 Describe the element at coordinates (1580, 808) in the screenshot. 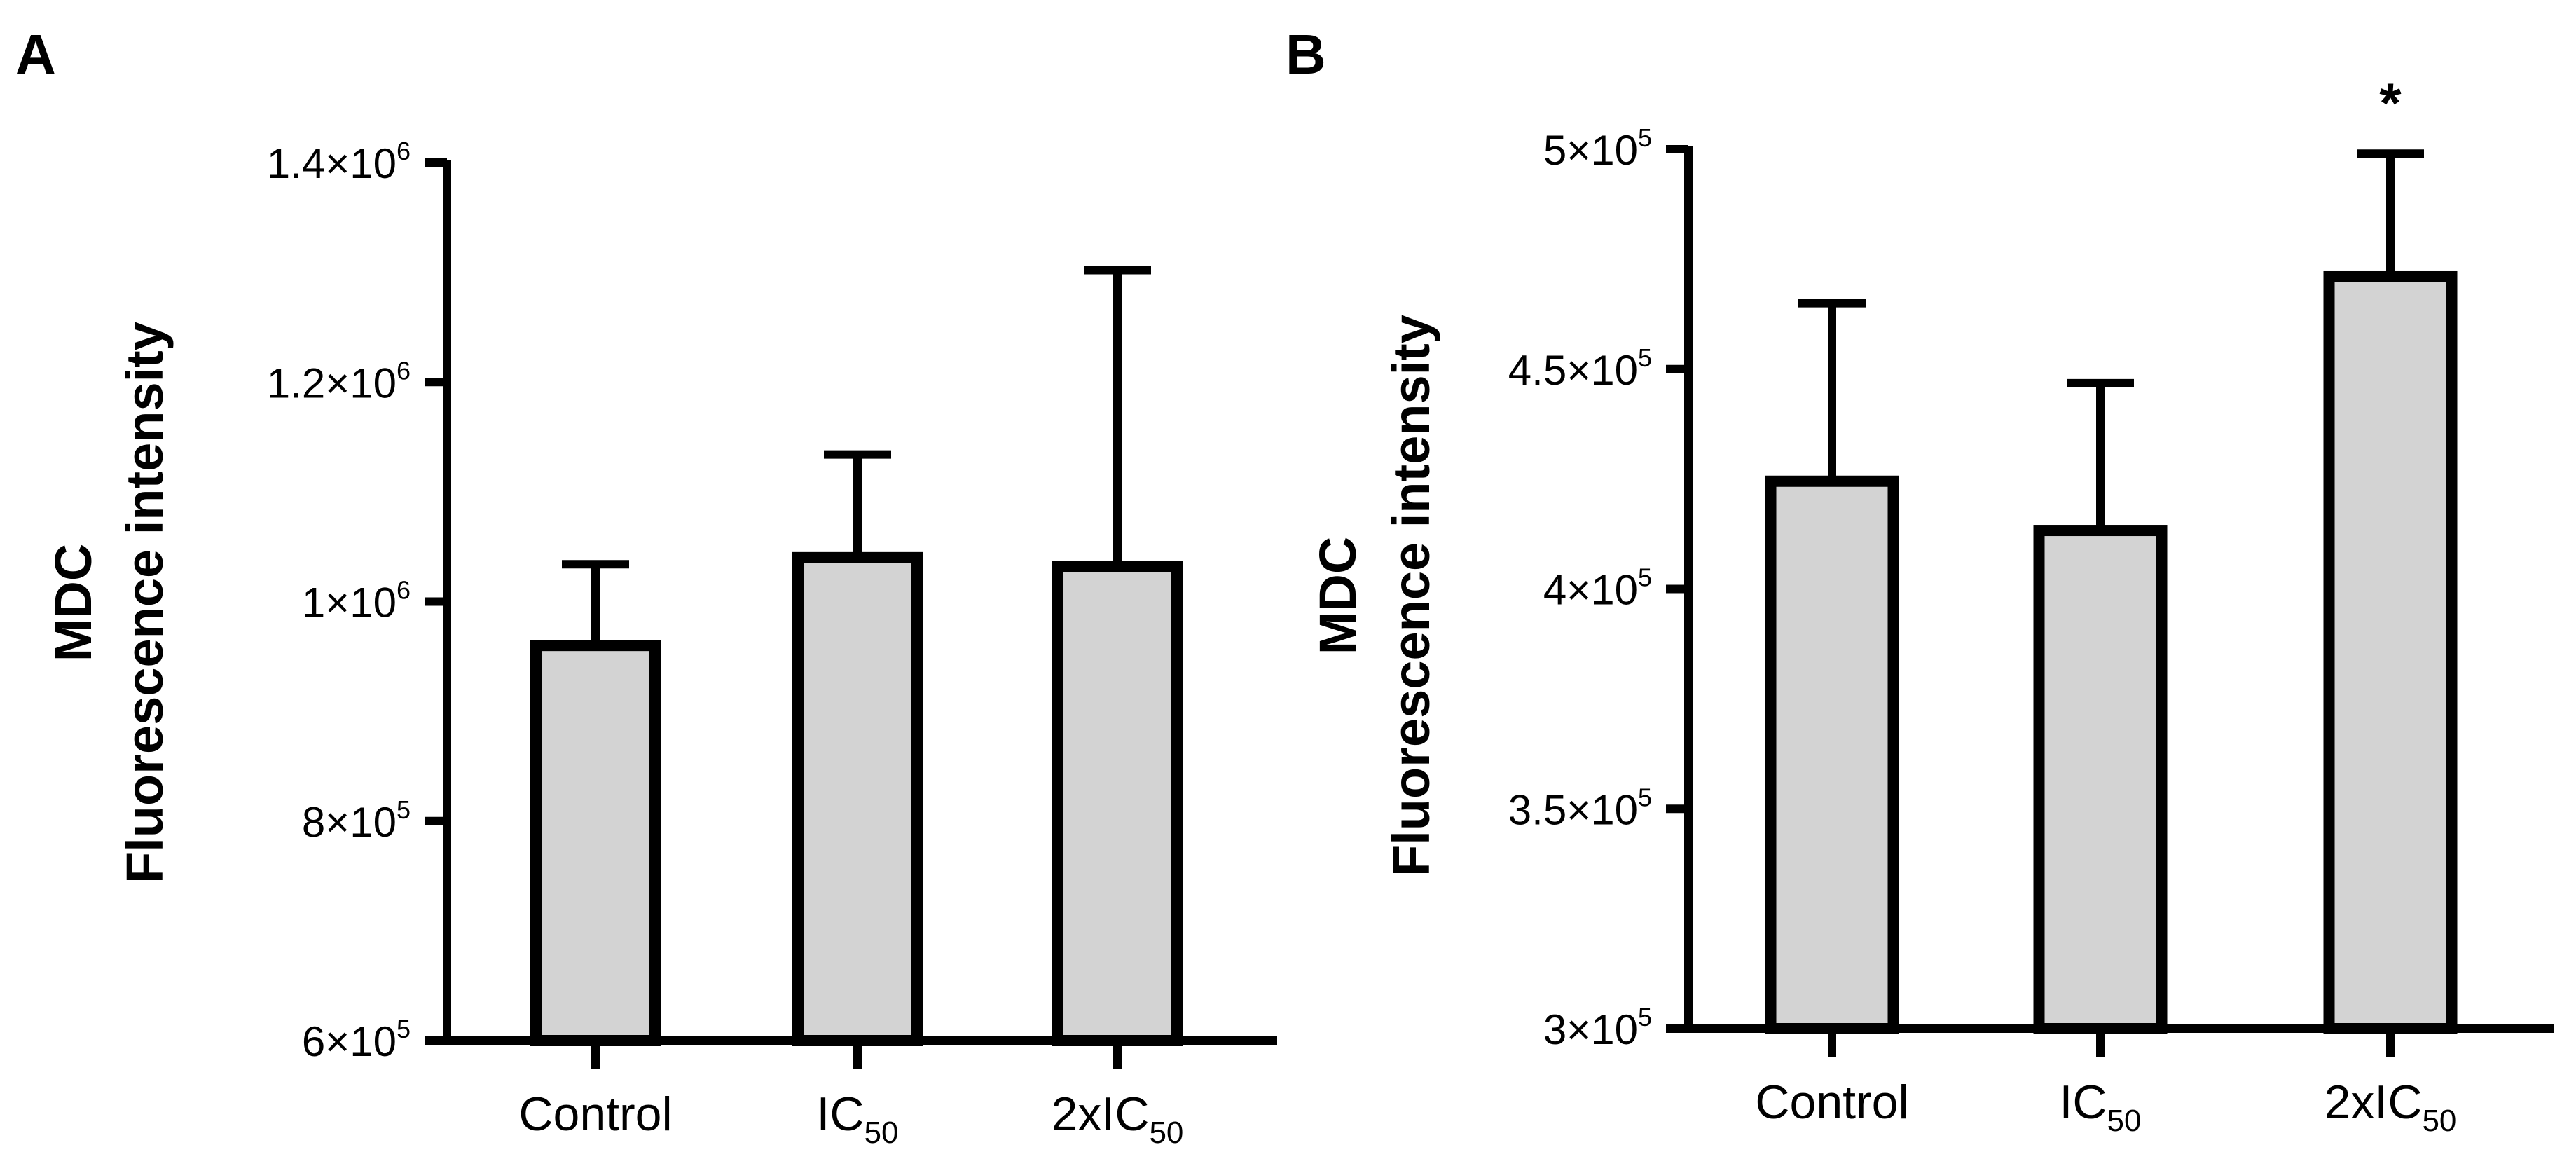

I see `y-tick-label: 3.5×10⁵` at that location.